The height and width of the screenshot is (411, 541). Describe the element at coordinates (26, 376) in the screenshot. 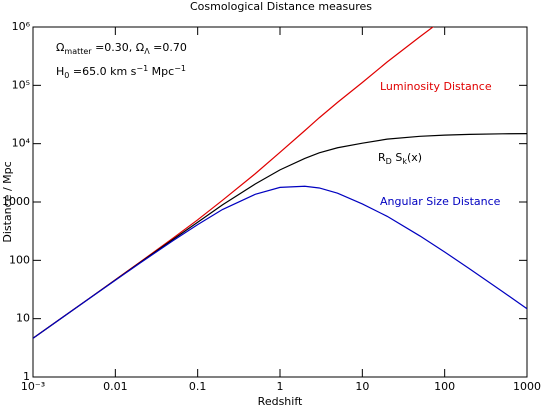

I see `y-tick-label: 1` at that location.